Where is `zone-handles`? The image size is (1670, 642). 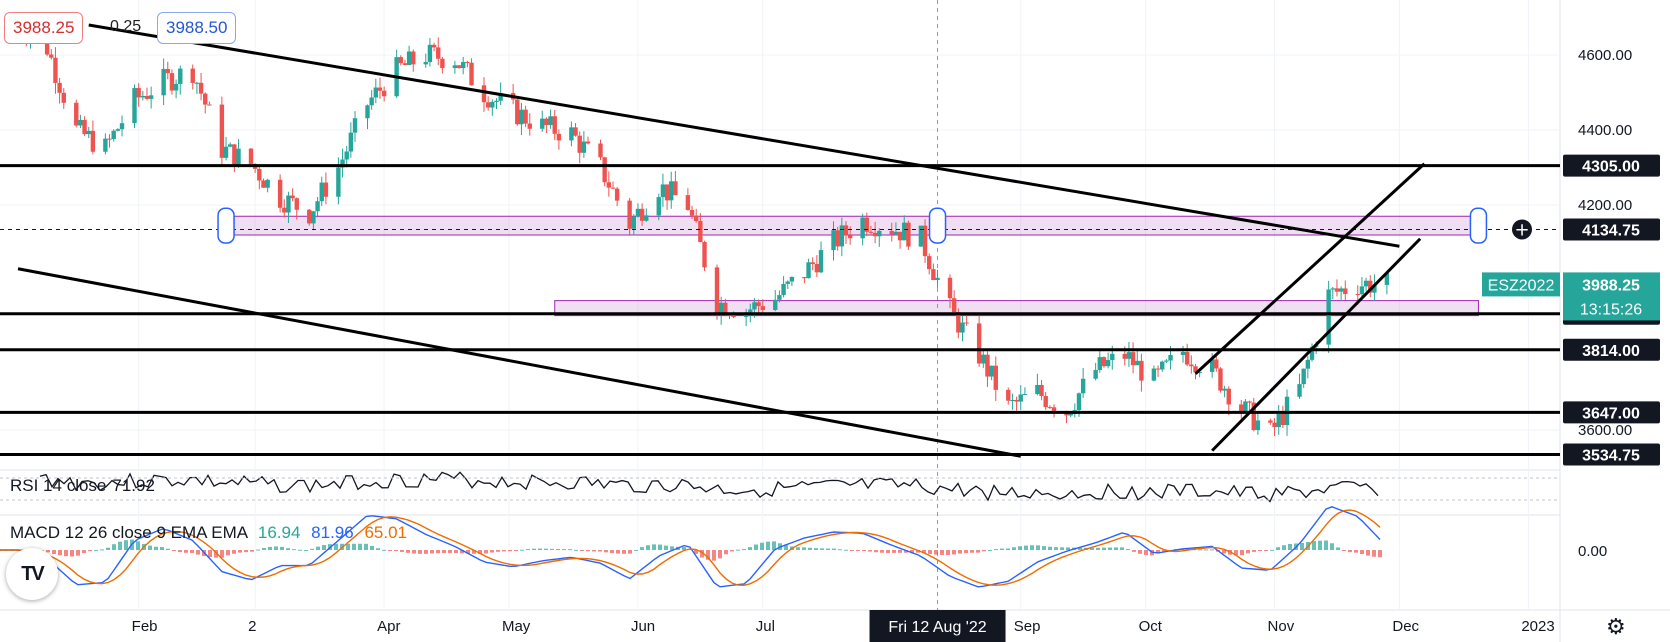 zone-handles is located at coordinates (852, 225).